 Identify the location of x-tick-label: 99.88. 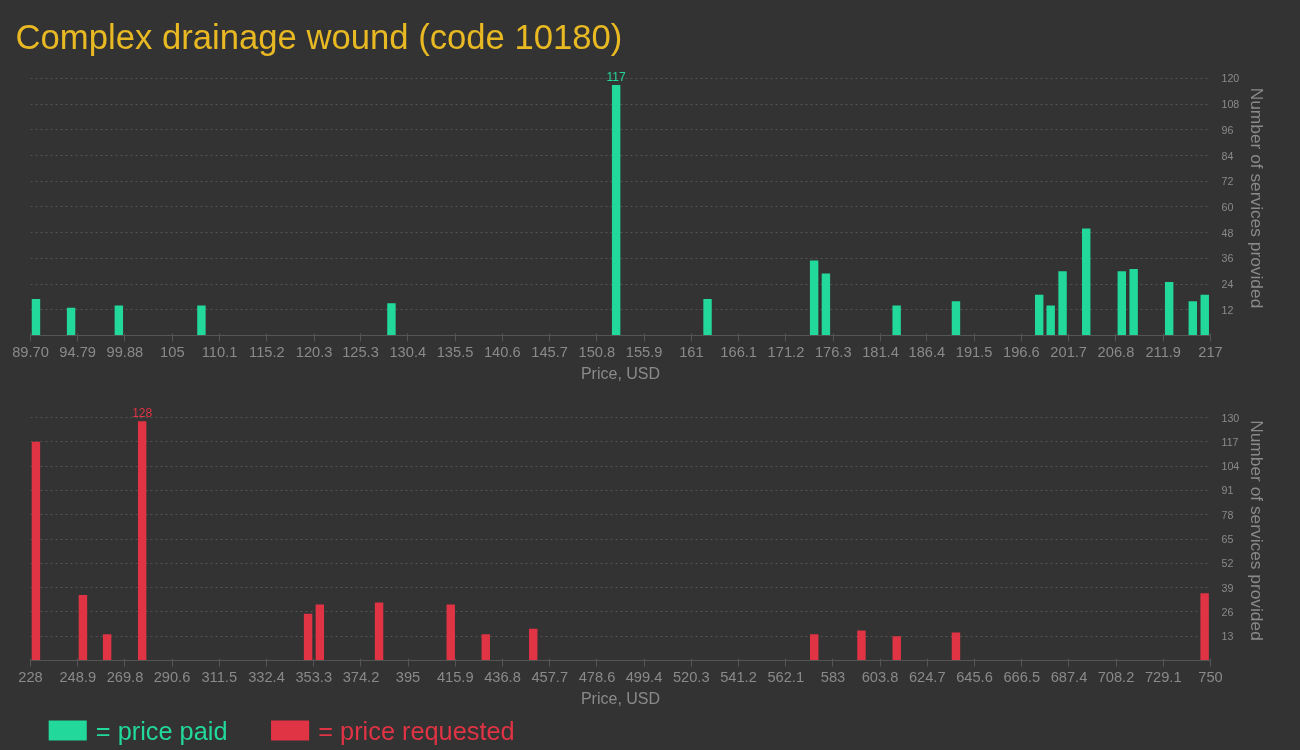
(125, 351).